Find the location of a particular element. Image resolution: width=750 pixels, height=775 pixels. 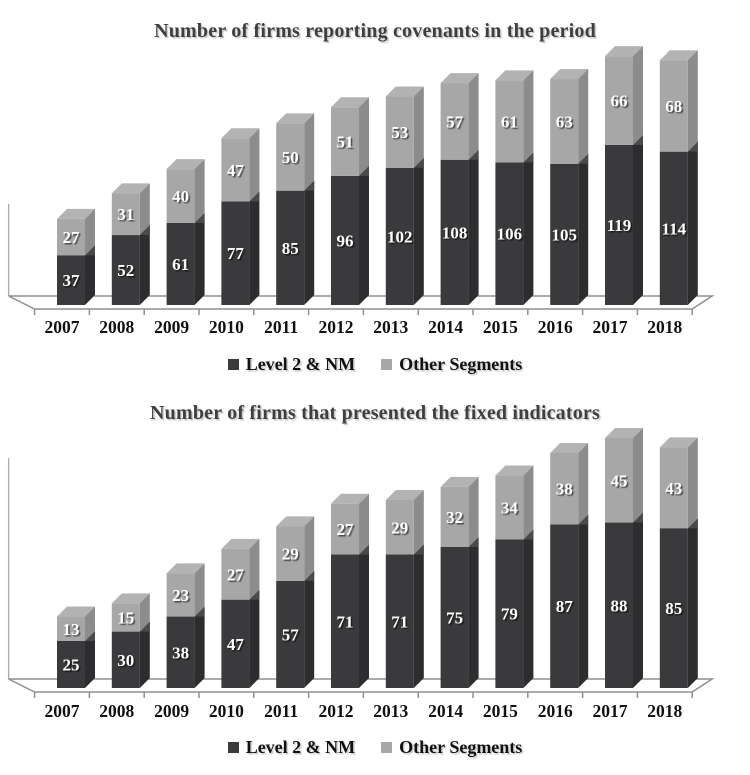

legend-swatch-gray-icon is located at coordinates (387, 364).